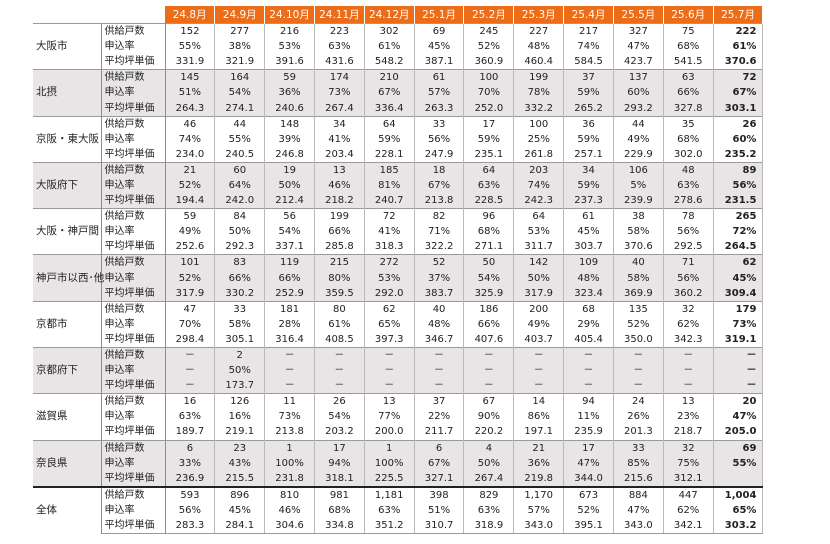 The image size is (830, 544). I want to click on value-cell: 292.0, so click(389, 293).